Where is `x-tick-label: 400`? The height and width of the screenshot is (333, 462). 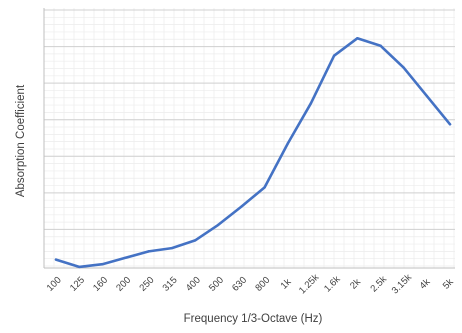 x-tick-label: 400 is located at coordinates (193, 284).